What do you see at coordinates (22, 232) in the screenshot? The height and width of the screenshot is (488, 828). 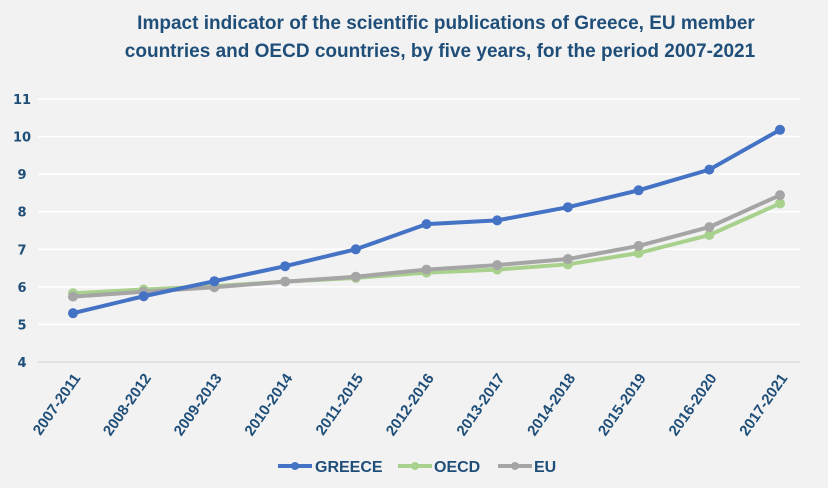 I see `y-axis: 4 5 6 7 8 9 10 11` at bounding box center [22, 232].